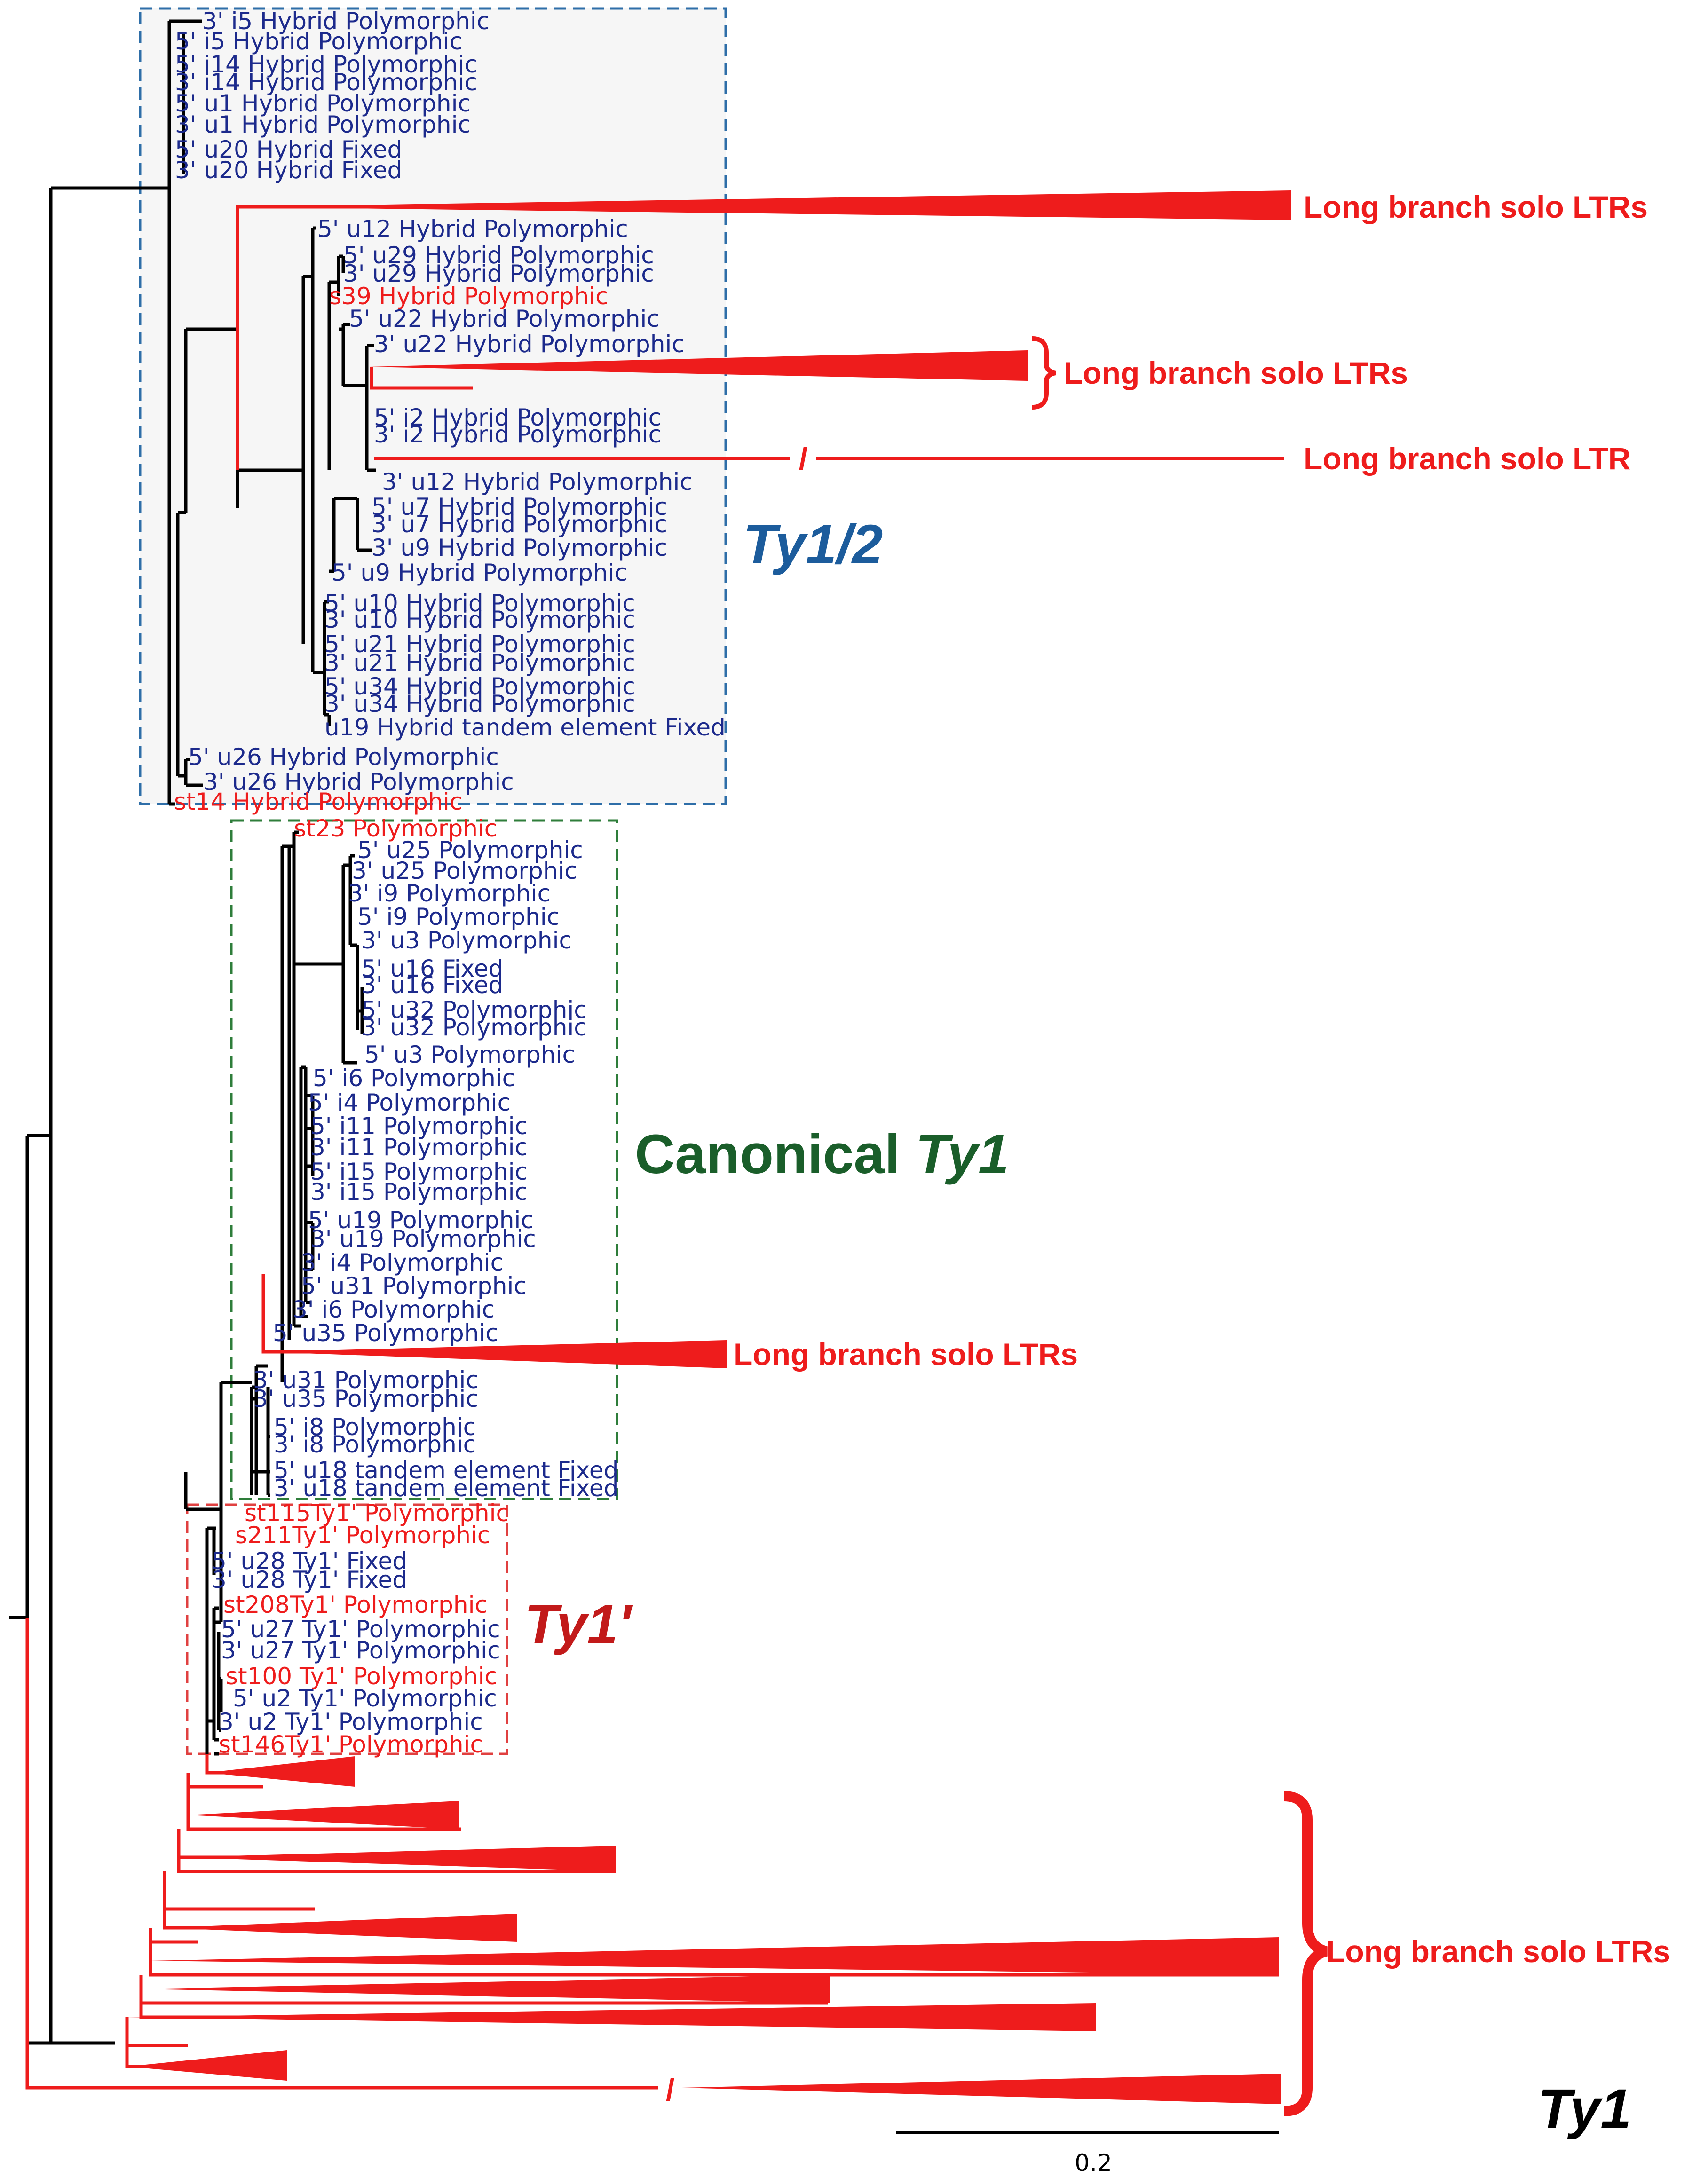 This screenshot has width=1708, height=2178. What do you see at coordinates (419, 1192) in the screenshot?
I see `leaf-label-47: 3' i15 Polymorphic` at bounding box center [419, 1192].